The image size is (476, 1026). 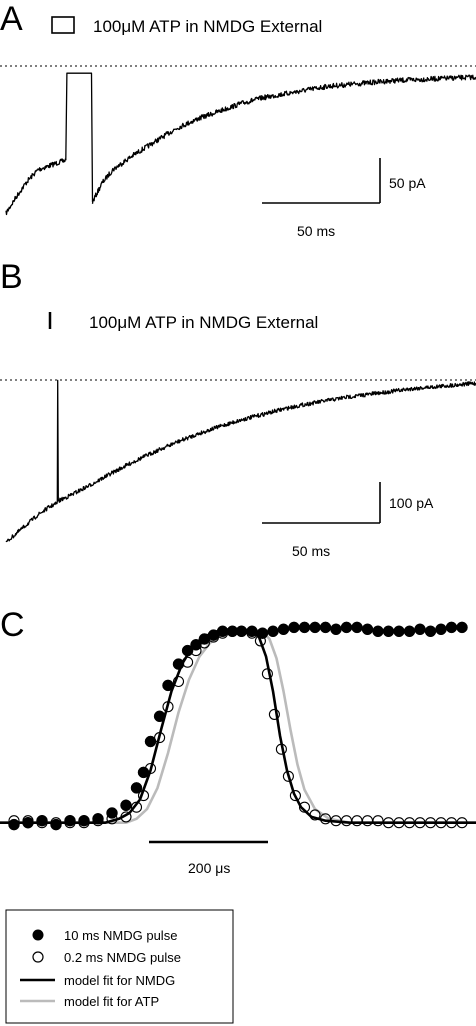 What do you see at coordinates (203, 322) in the screenshot?
I see `panel-b-annotation: 100μM ATP in NMDG External` at bounding box center [203, 322].